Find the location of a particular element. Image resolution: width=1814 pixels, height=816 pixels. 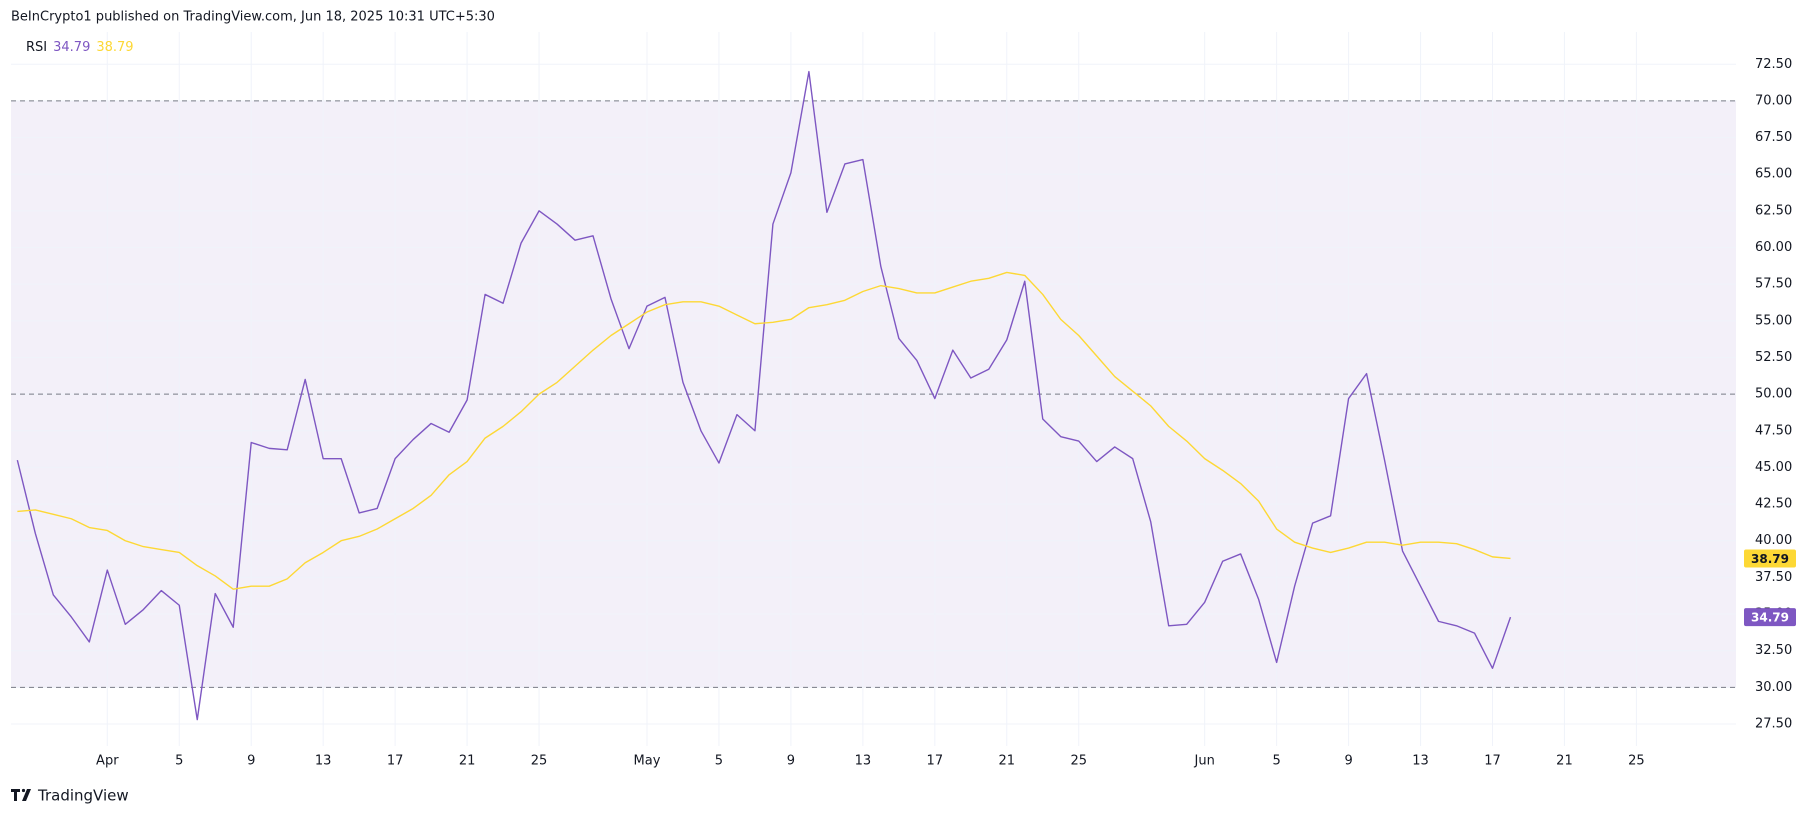

legend: RSI 34.79 38.79 is located at coordinates (80, 47).